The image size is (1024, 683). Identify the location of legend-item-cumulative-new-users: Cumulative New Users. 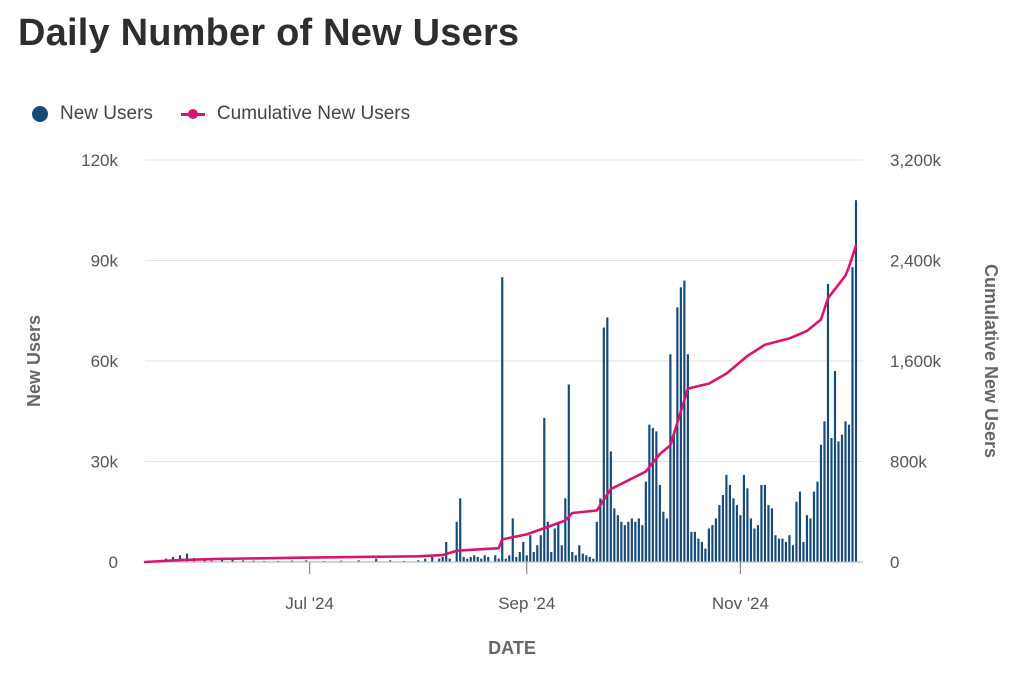
(295, 114).